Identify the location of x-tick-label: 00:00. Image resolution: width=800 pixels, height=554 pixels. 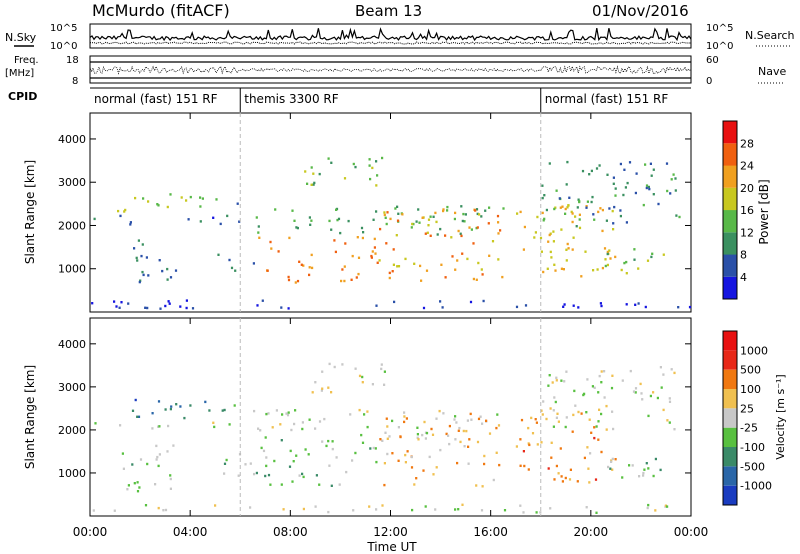
(691, 532).